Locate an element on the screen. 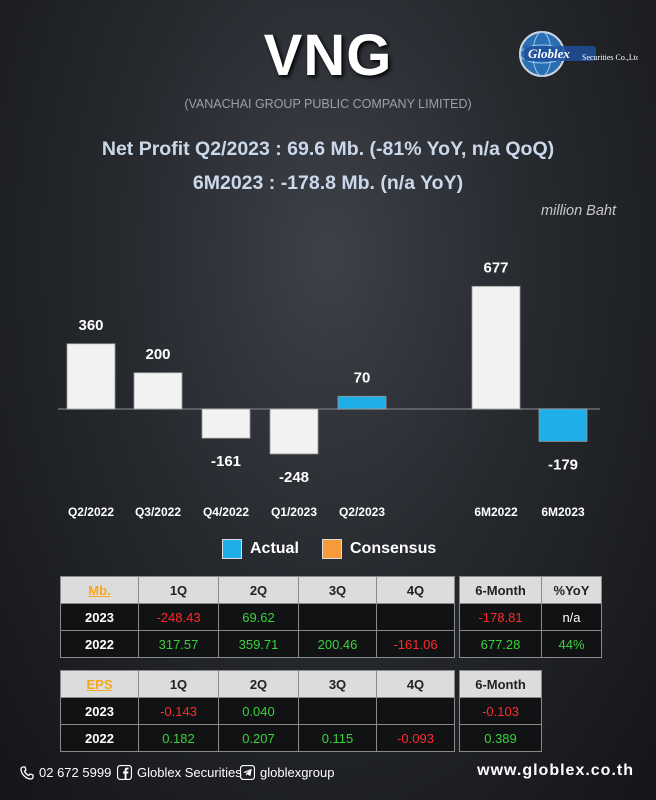  data-label: -179 is located at coordinates (563, 464).